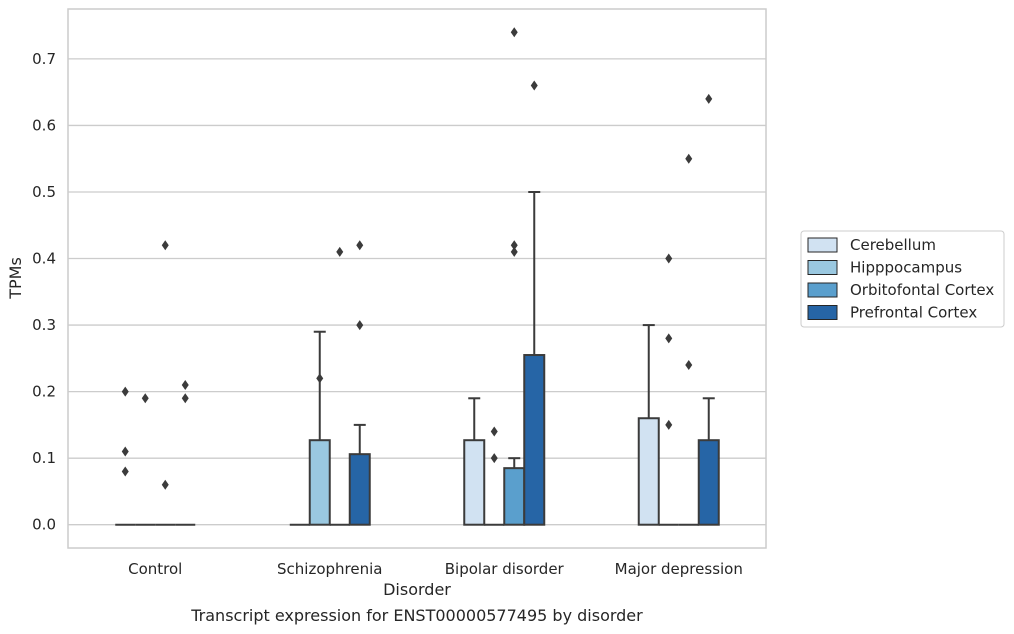 The image size is (1014, 634). Describe the element at coordinates (44, 525) in the screenshot. I see `y-tick-label: 0.0` at that location.